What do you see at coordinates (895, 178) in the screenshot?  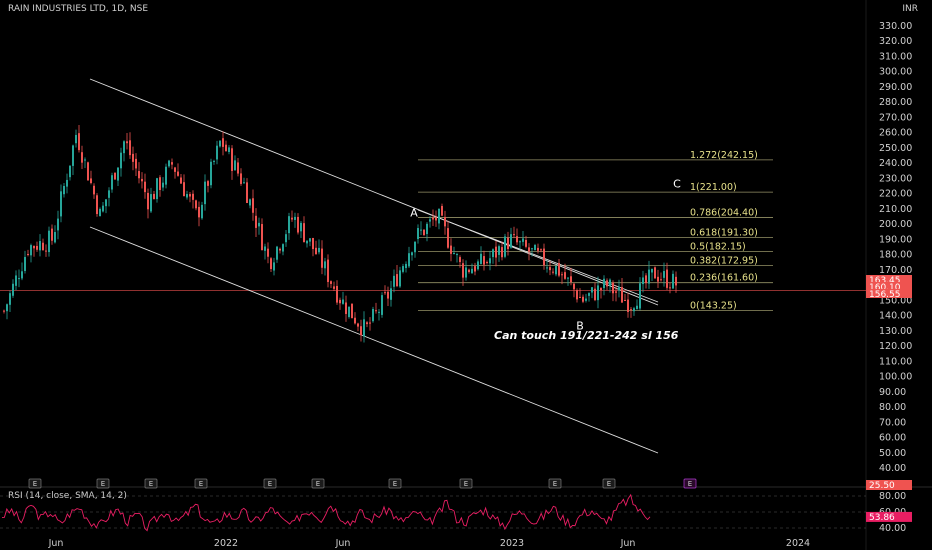 I see `y-tick-label: 230.00` at bounding box center [895, 178].